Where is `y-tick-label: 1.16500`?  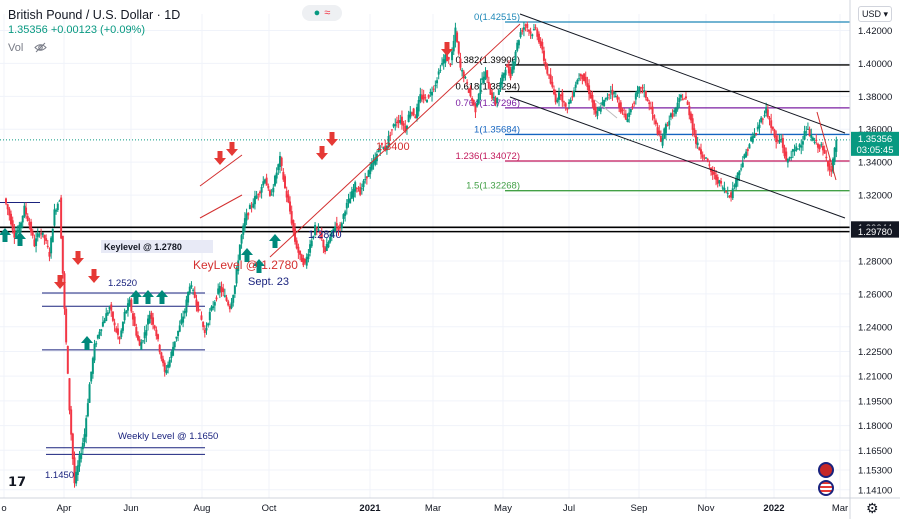
y-tick-label: 1.16500 is located at coordinates (875, 451).